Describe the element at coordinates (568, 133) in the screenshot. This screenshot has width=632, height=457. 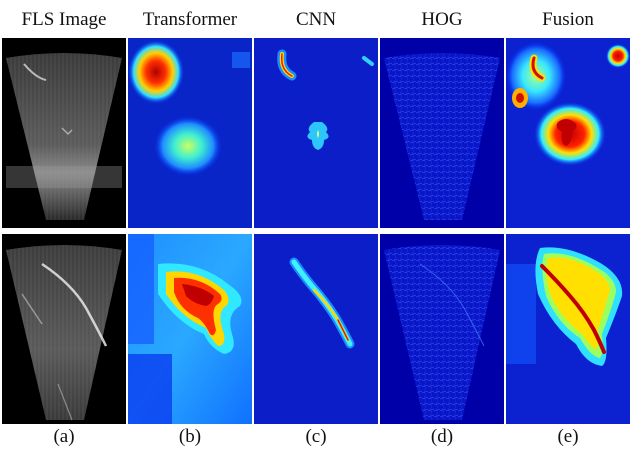
I see `fusion-heatmap-top` at that location.